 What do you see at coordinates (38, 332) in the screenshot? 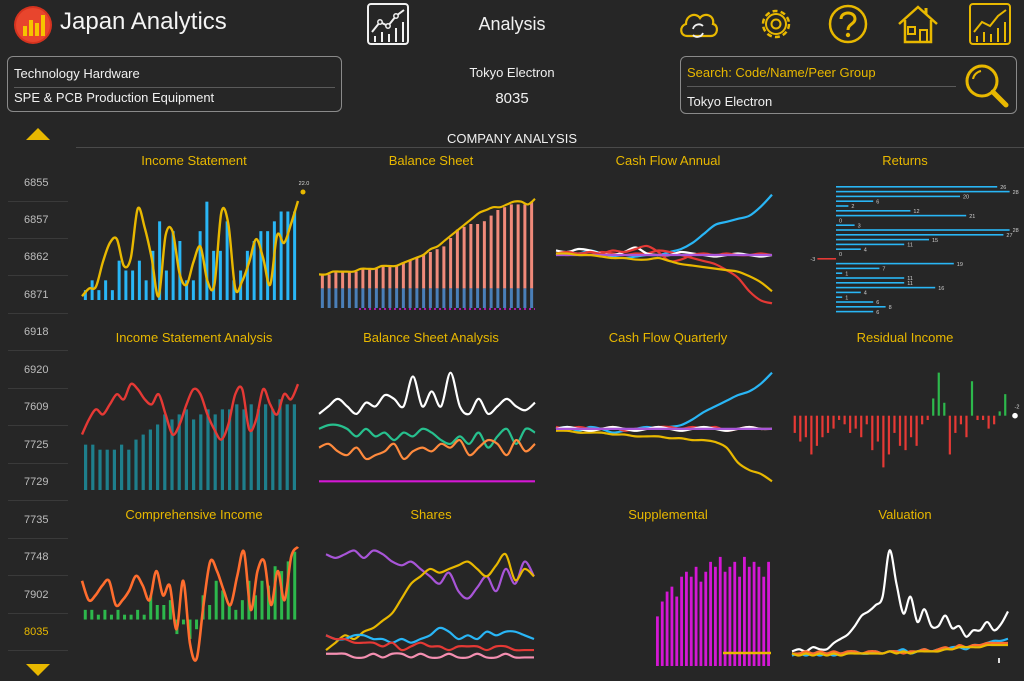
I see `code-list-item: 6918` at bounding box center [38, 332].